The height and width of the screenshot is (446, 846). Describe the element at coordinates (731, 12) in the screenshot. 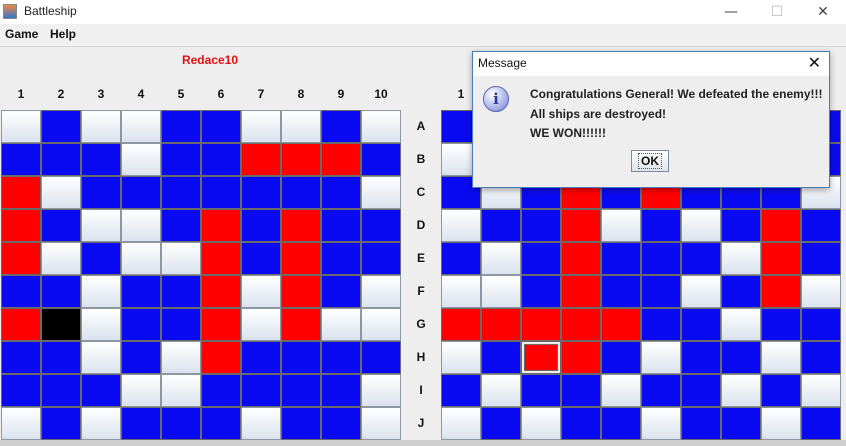

I see `minimize-button: —` at that location.